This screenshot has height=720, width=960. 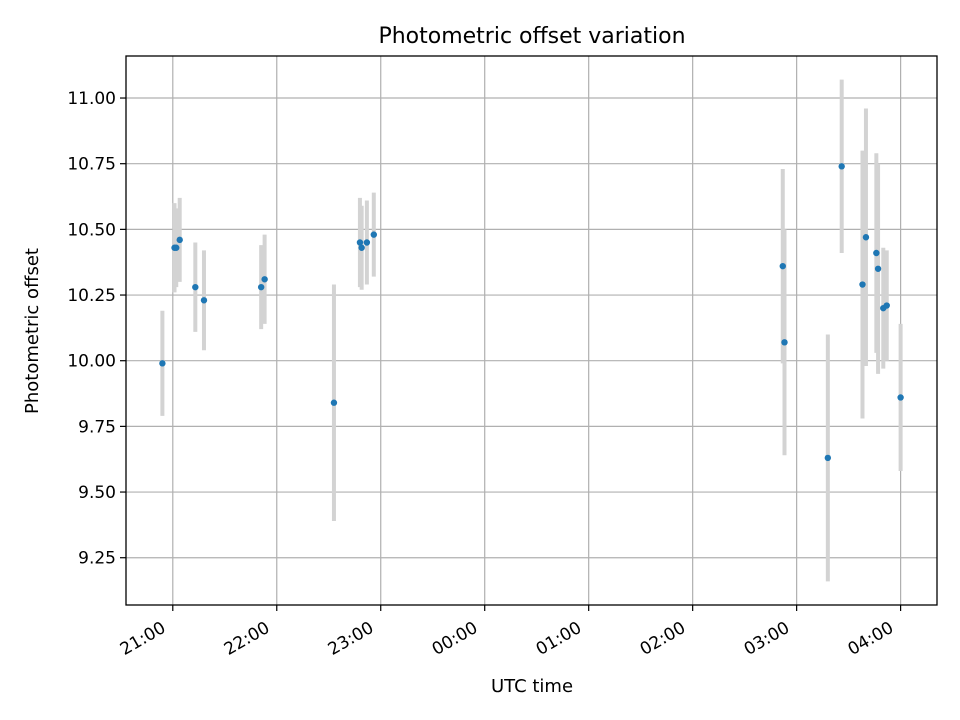 I want to click on y-tick-label: 10.25, so click(x=91, y=296).